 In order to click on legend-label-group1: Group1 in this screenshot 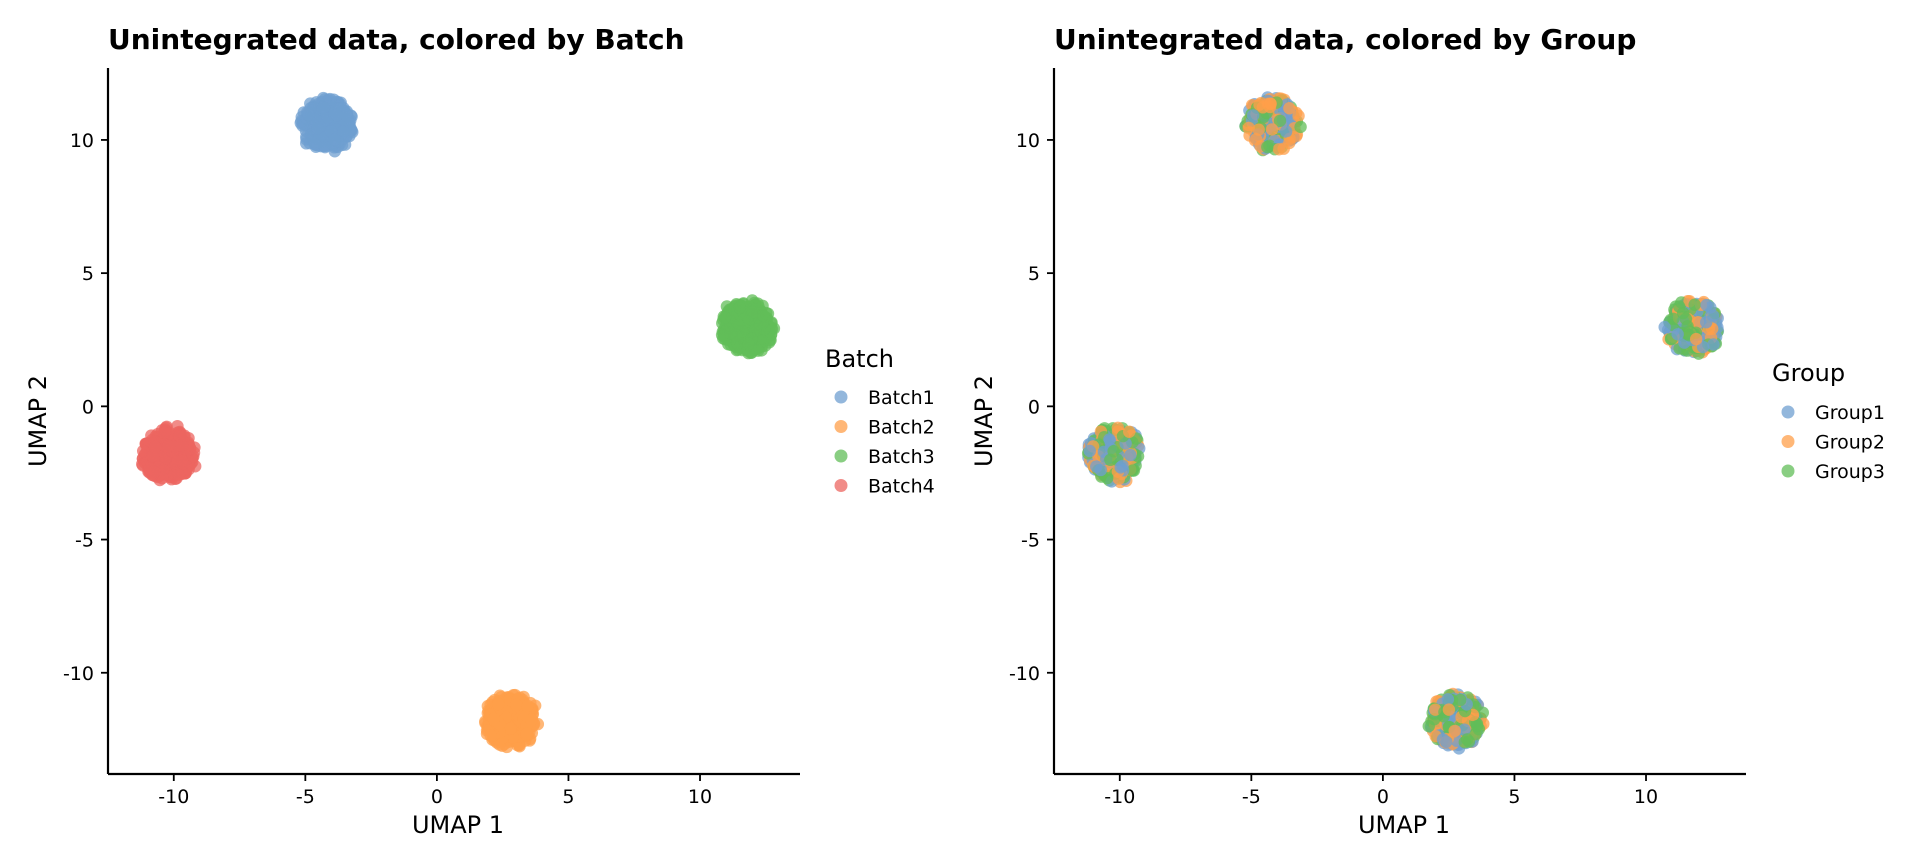, I will do `click(1850, 413)`.